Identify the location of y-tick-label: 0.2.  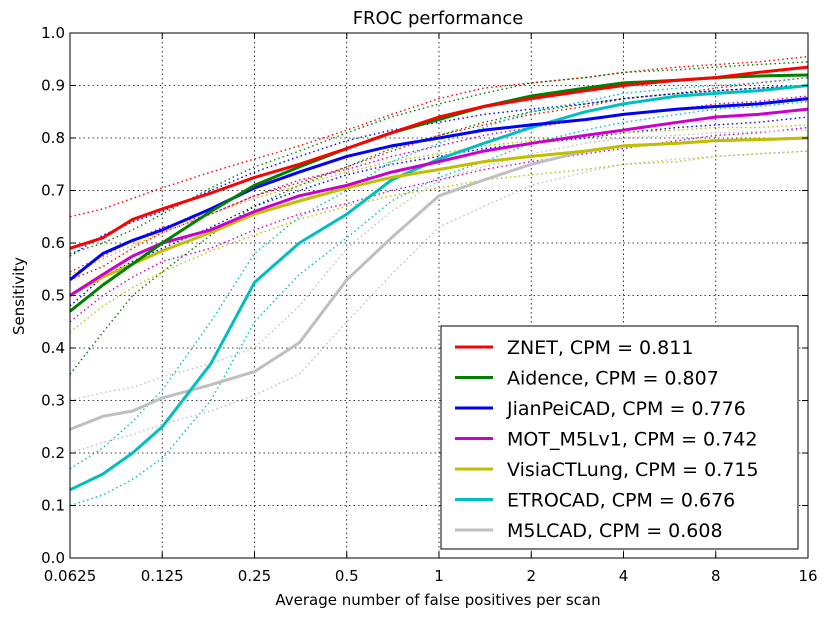
(53, 453).